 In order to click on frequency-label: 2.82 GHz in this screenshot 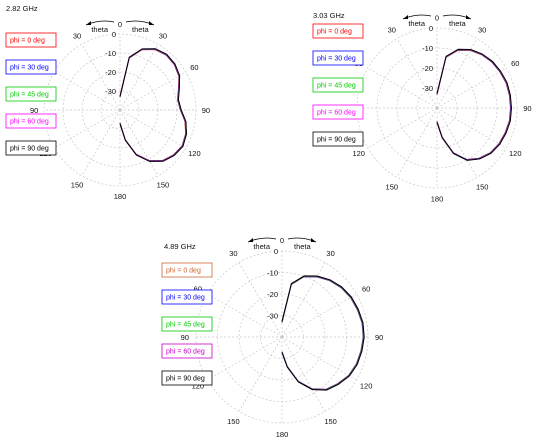, I will do `click(22, 8)`.